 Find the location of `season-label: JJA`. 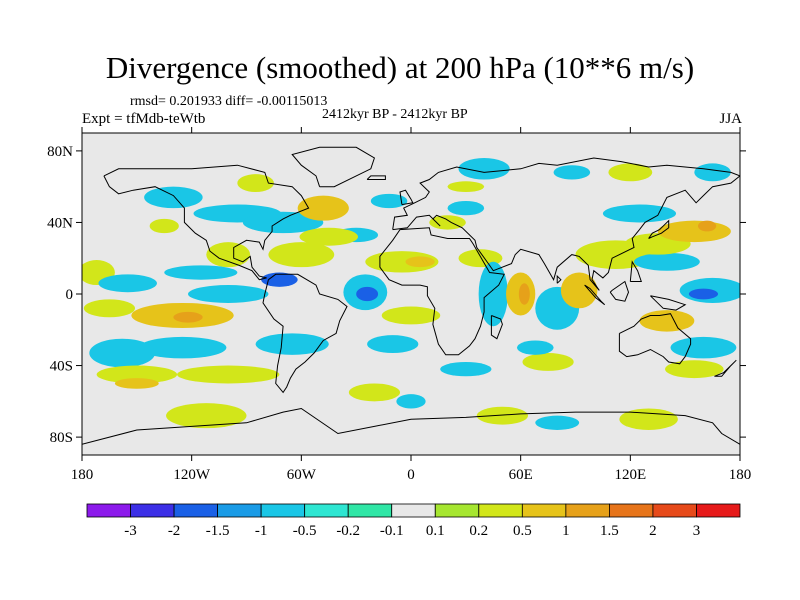

season-label: JJA is located at coordinates (730, 119).